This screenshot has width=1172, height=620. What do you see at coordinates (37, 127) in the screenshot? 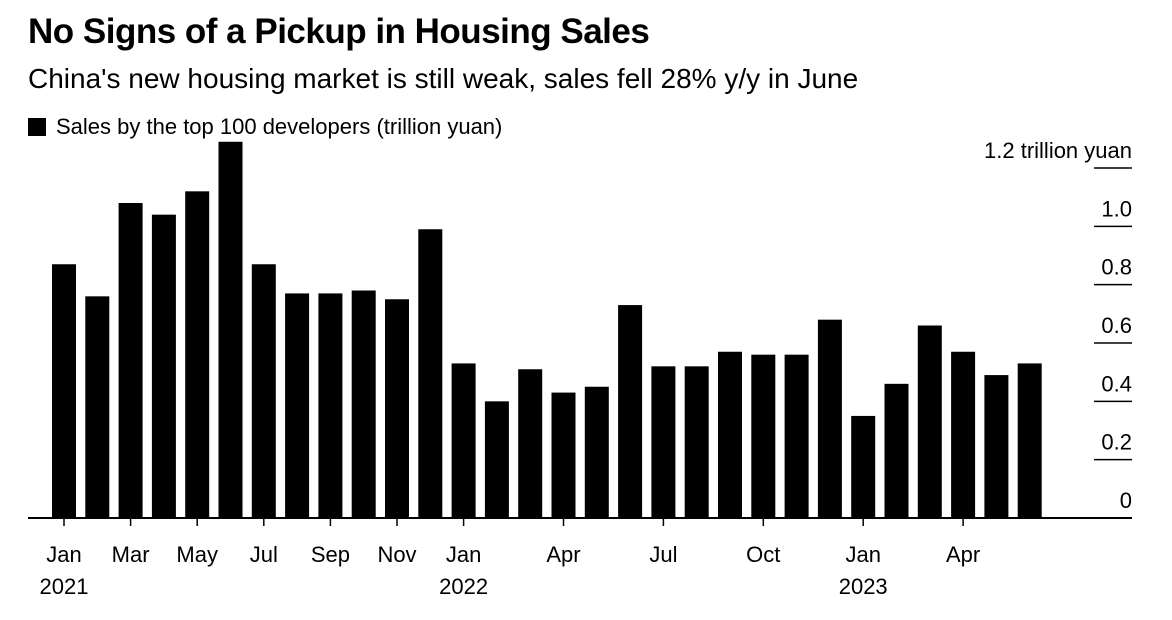
I see `legend-swatch` at bounding box center [37, 127].